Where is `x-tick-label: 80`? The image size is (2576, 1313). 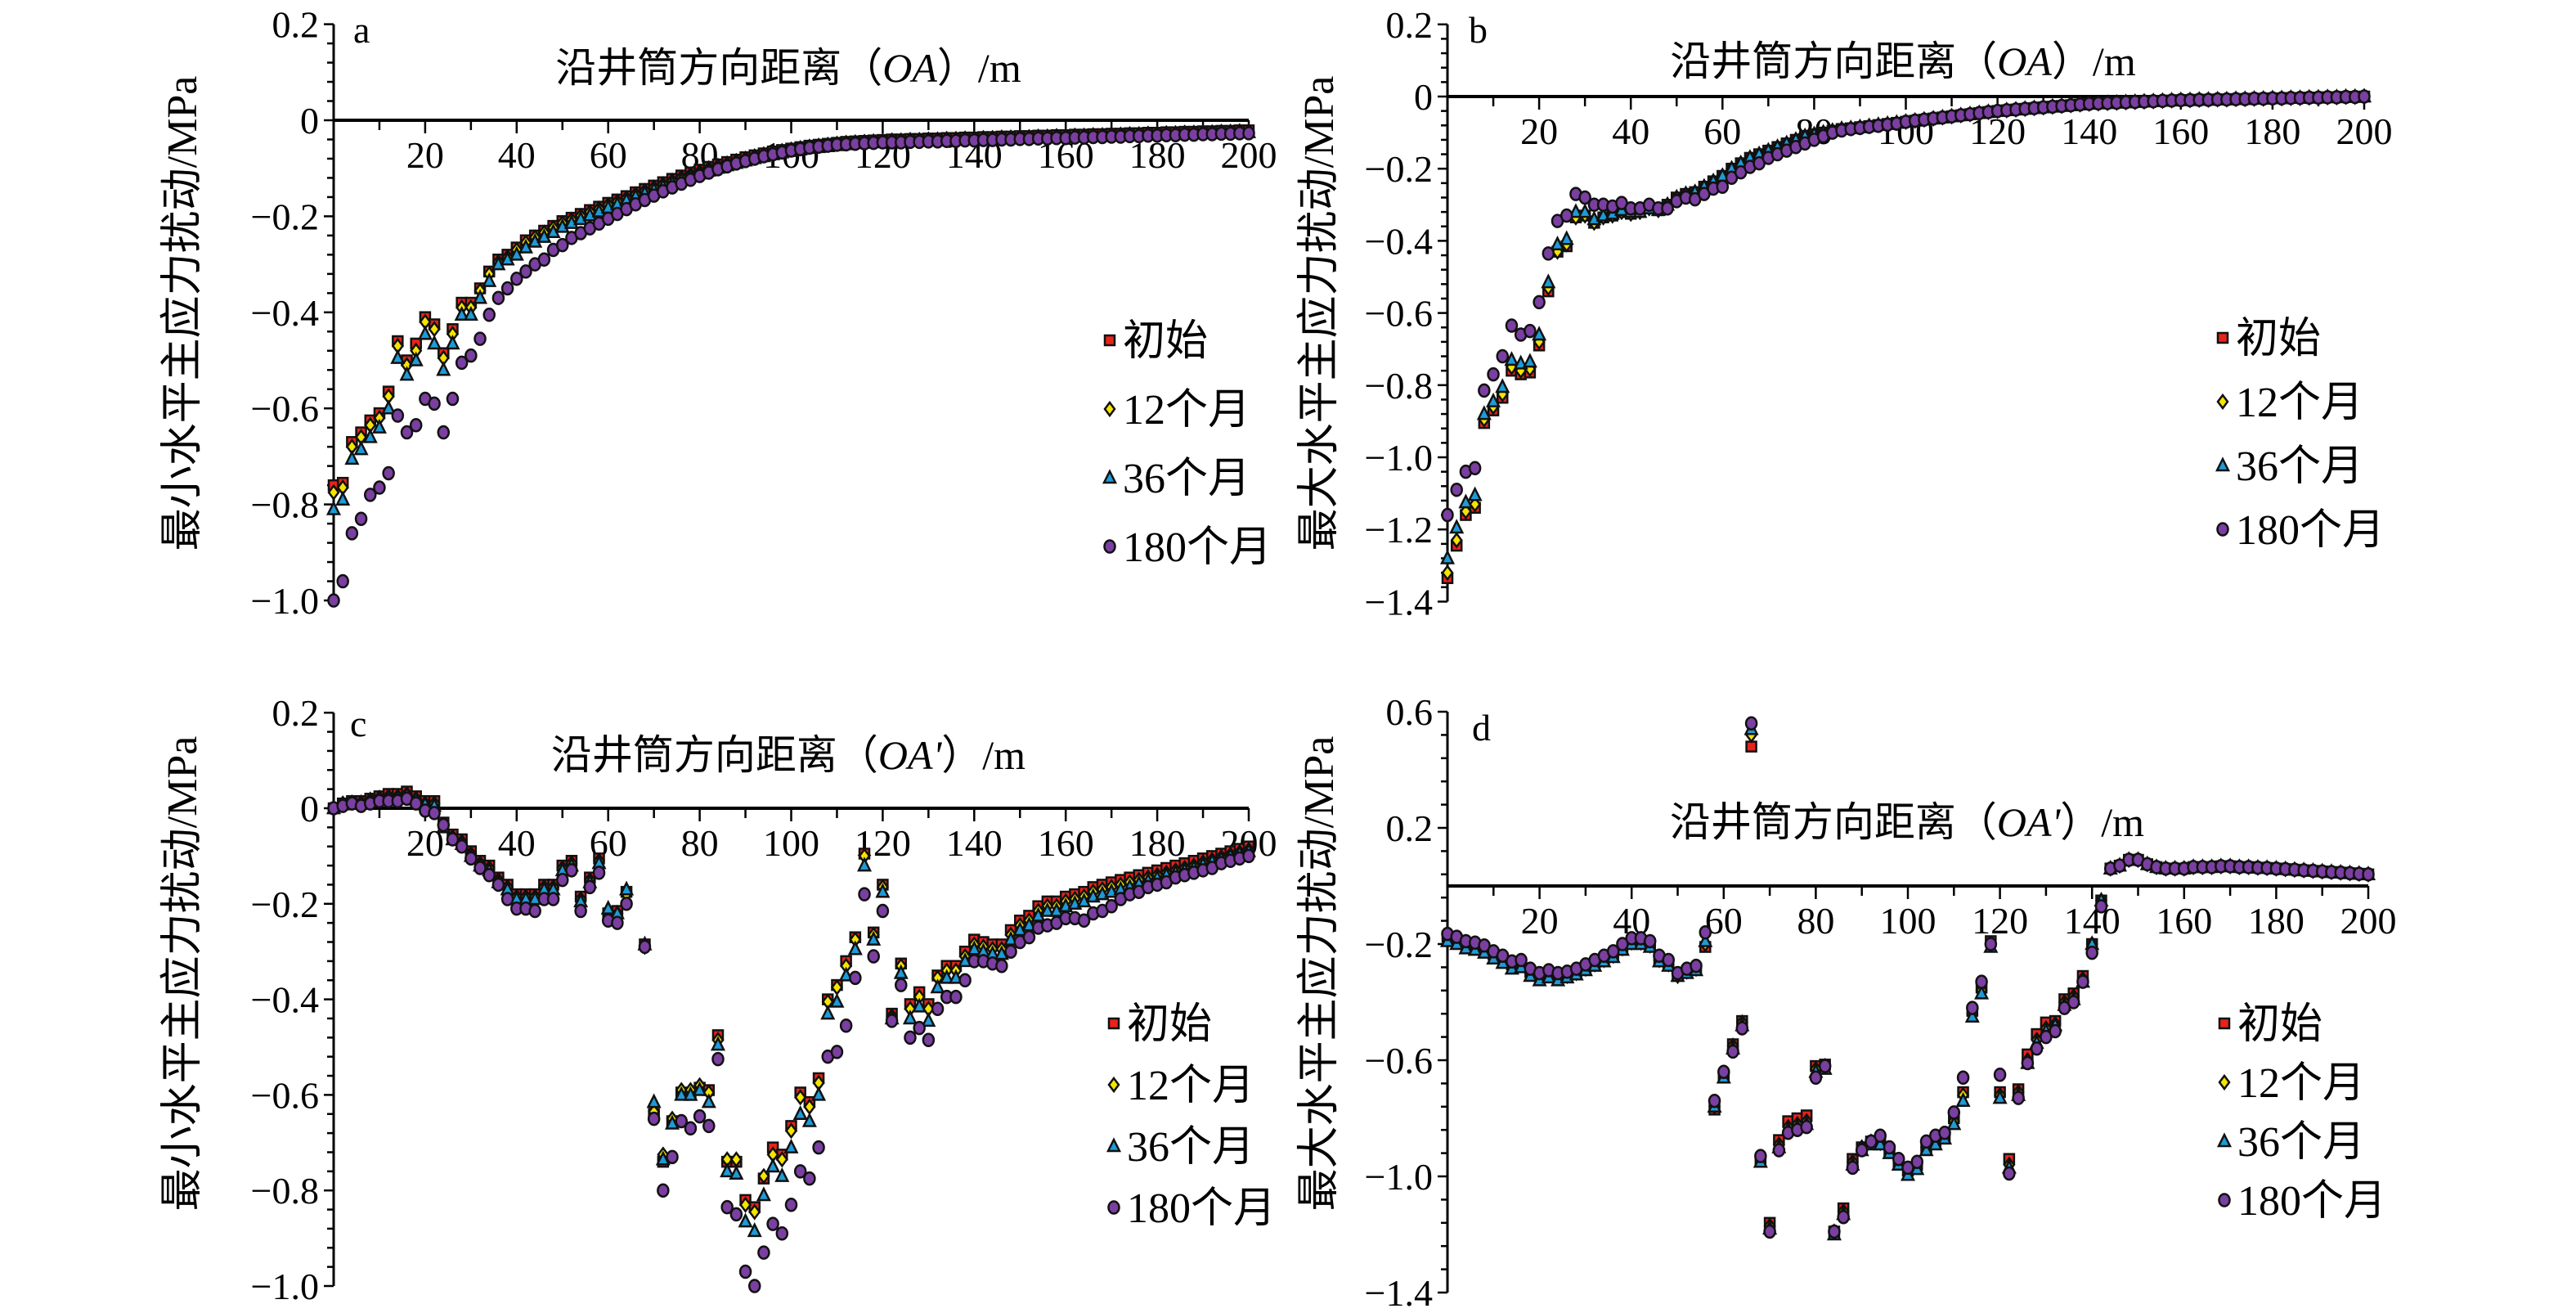 x-tick-label: 80 is located at coordinates (700, 843).